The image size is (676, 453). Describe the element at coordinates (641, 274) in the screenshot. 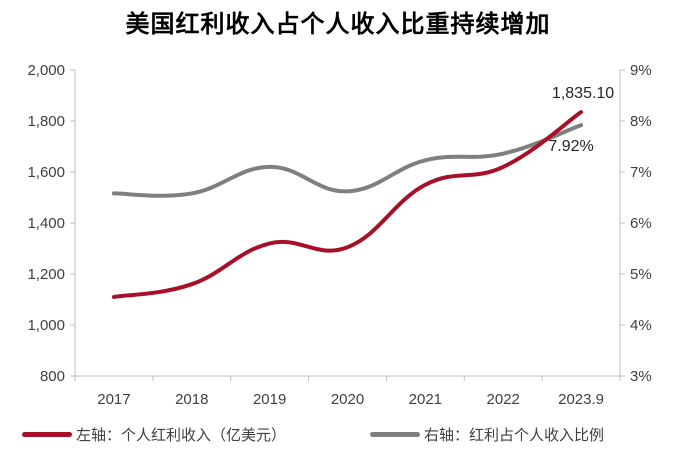

I see `right-tick-label: 5%` at that location.